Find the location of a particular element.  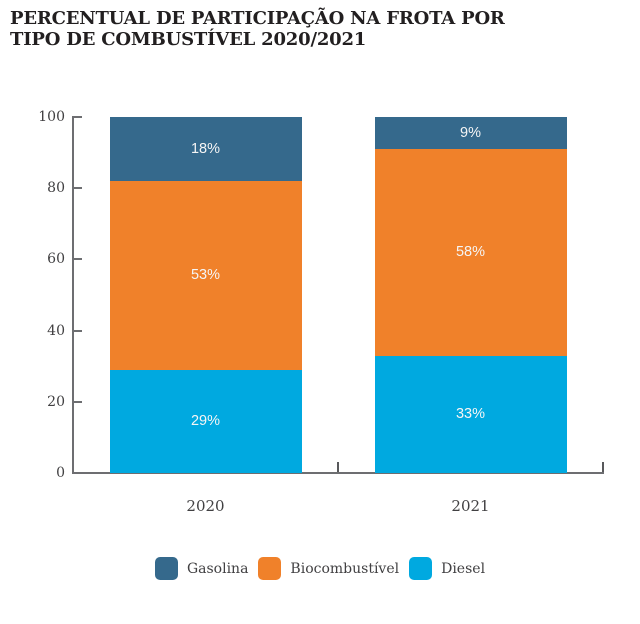

bar-segment-value-label: 53% is located at coordinates (205, 275).